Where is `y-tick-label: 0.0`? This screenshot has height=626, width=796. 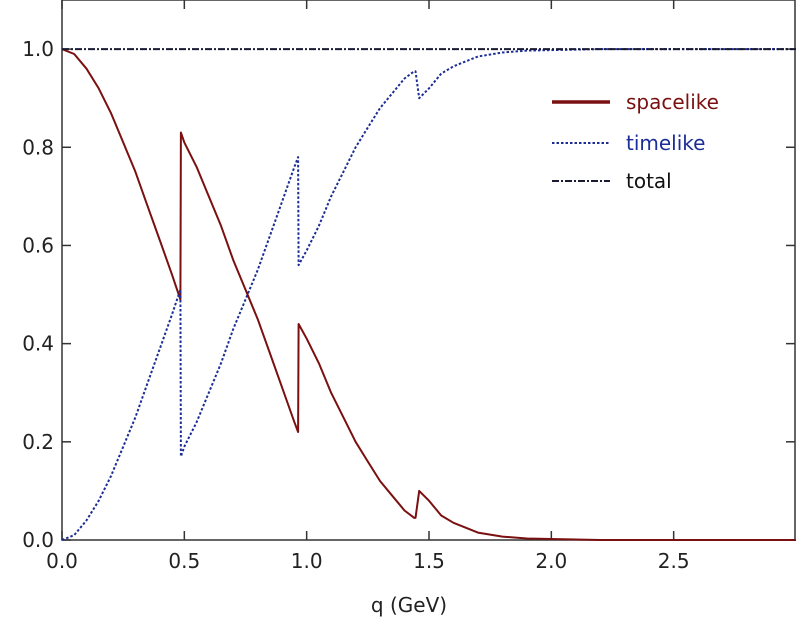
y-tick-label: 0.0 is located at coordinates (38, 540).